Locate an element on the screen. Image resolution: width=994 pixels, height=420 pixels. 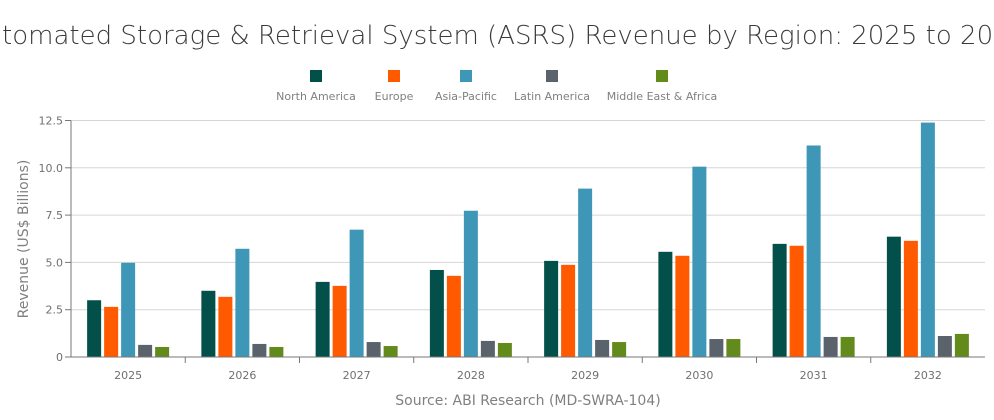
x-tick-label: 2029 is located at coordinates (585, 375).